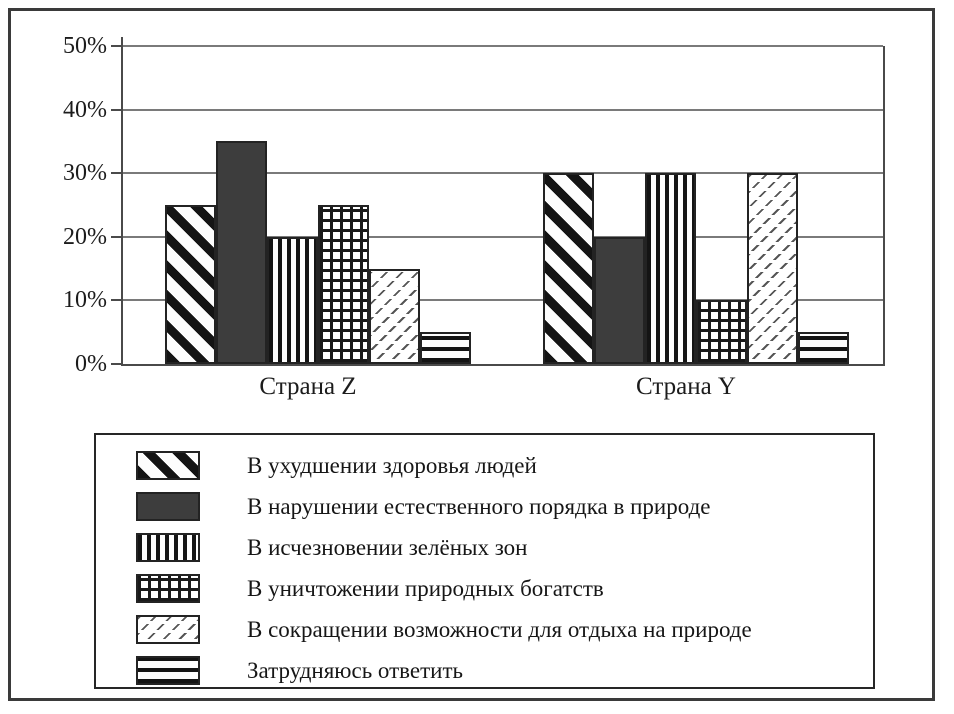  What do you see at coordinates (686, 386) in the screenshot?
I see `x-axis-group-label: Страна Y` at bounding box center [686, 386].